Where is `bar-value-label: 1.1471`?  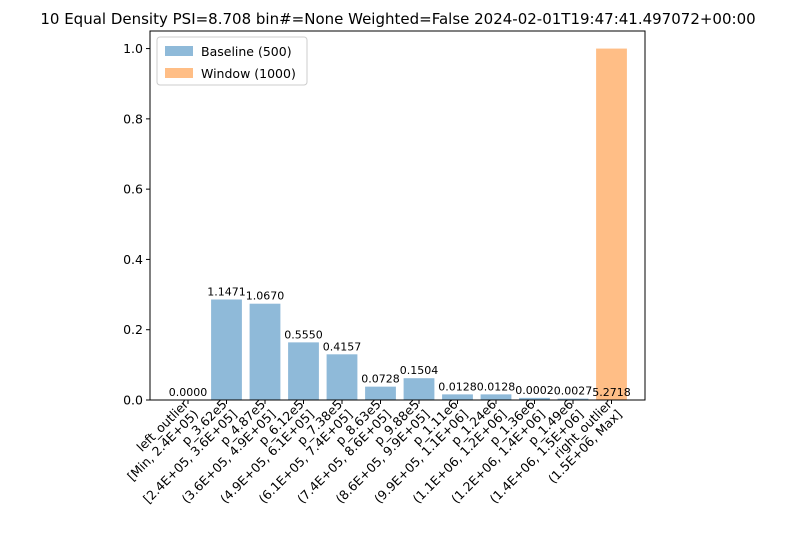 bar-value-label: 1.1471 is located at coordinates (226, 291).